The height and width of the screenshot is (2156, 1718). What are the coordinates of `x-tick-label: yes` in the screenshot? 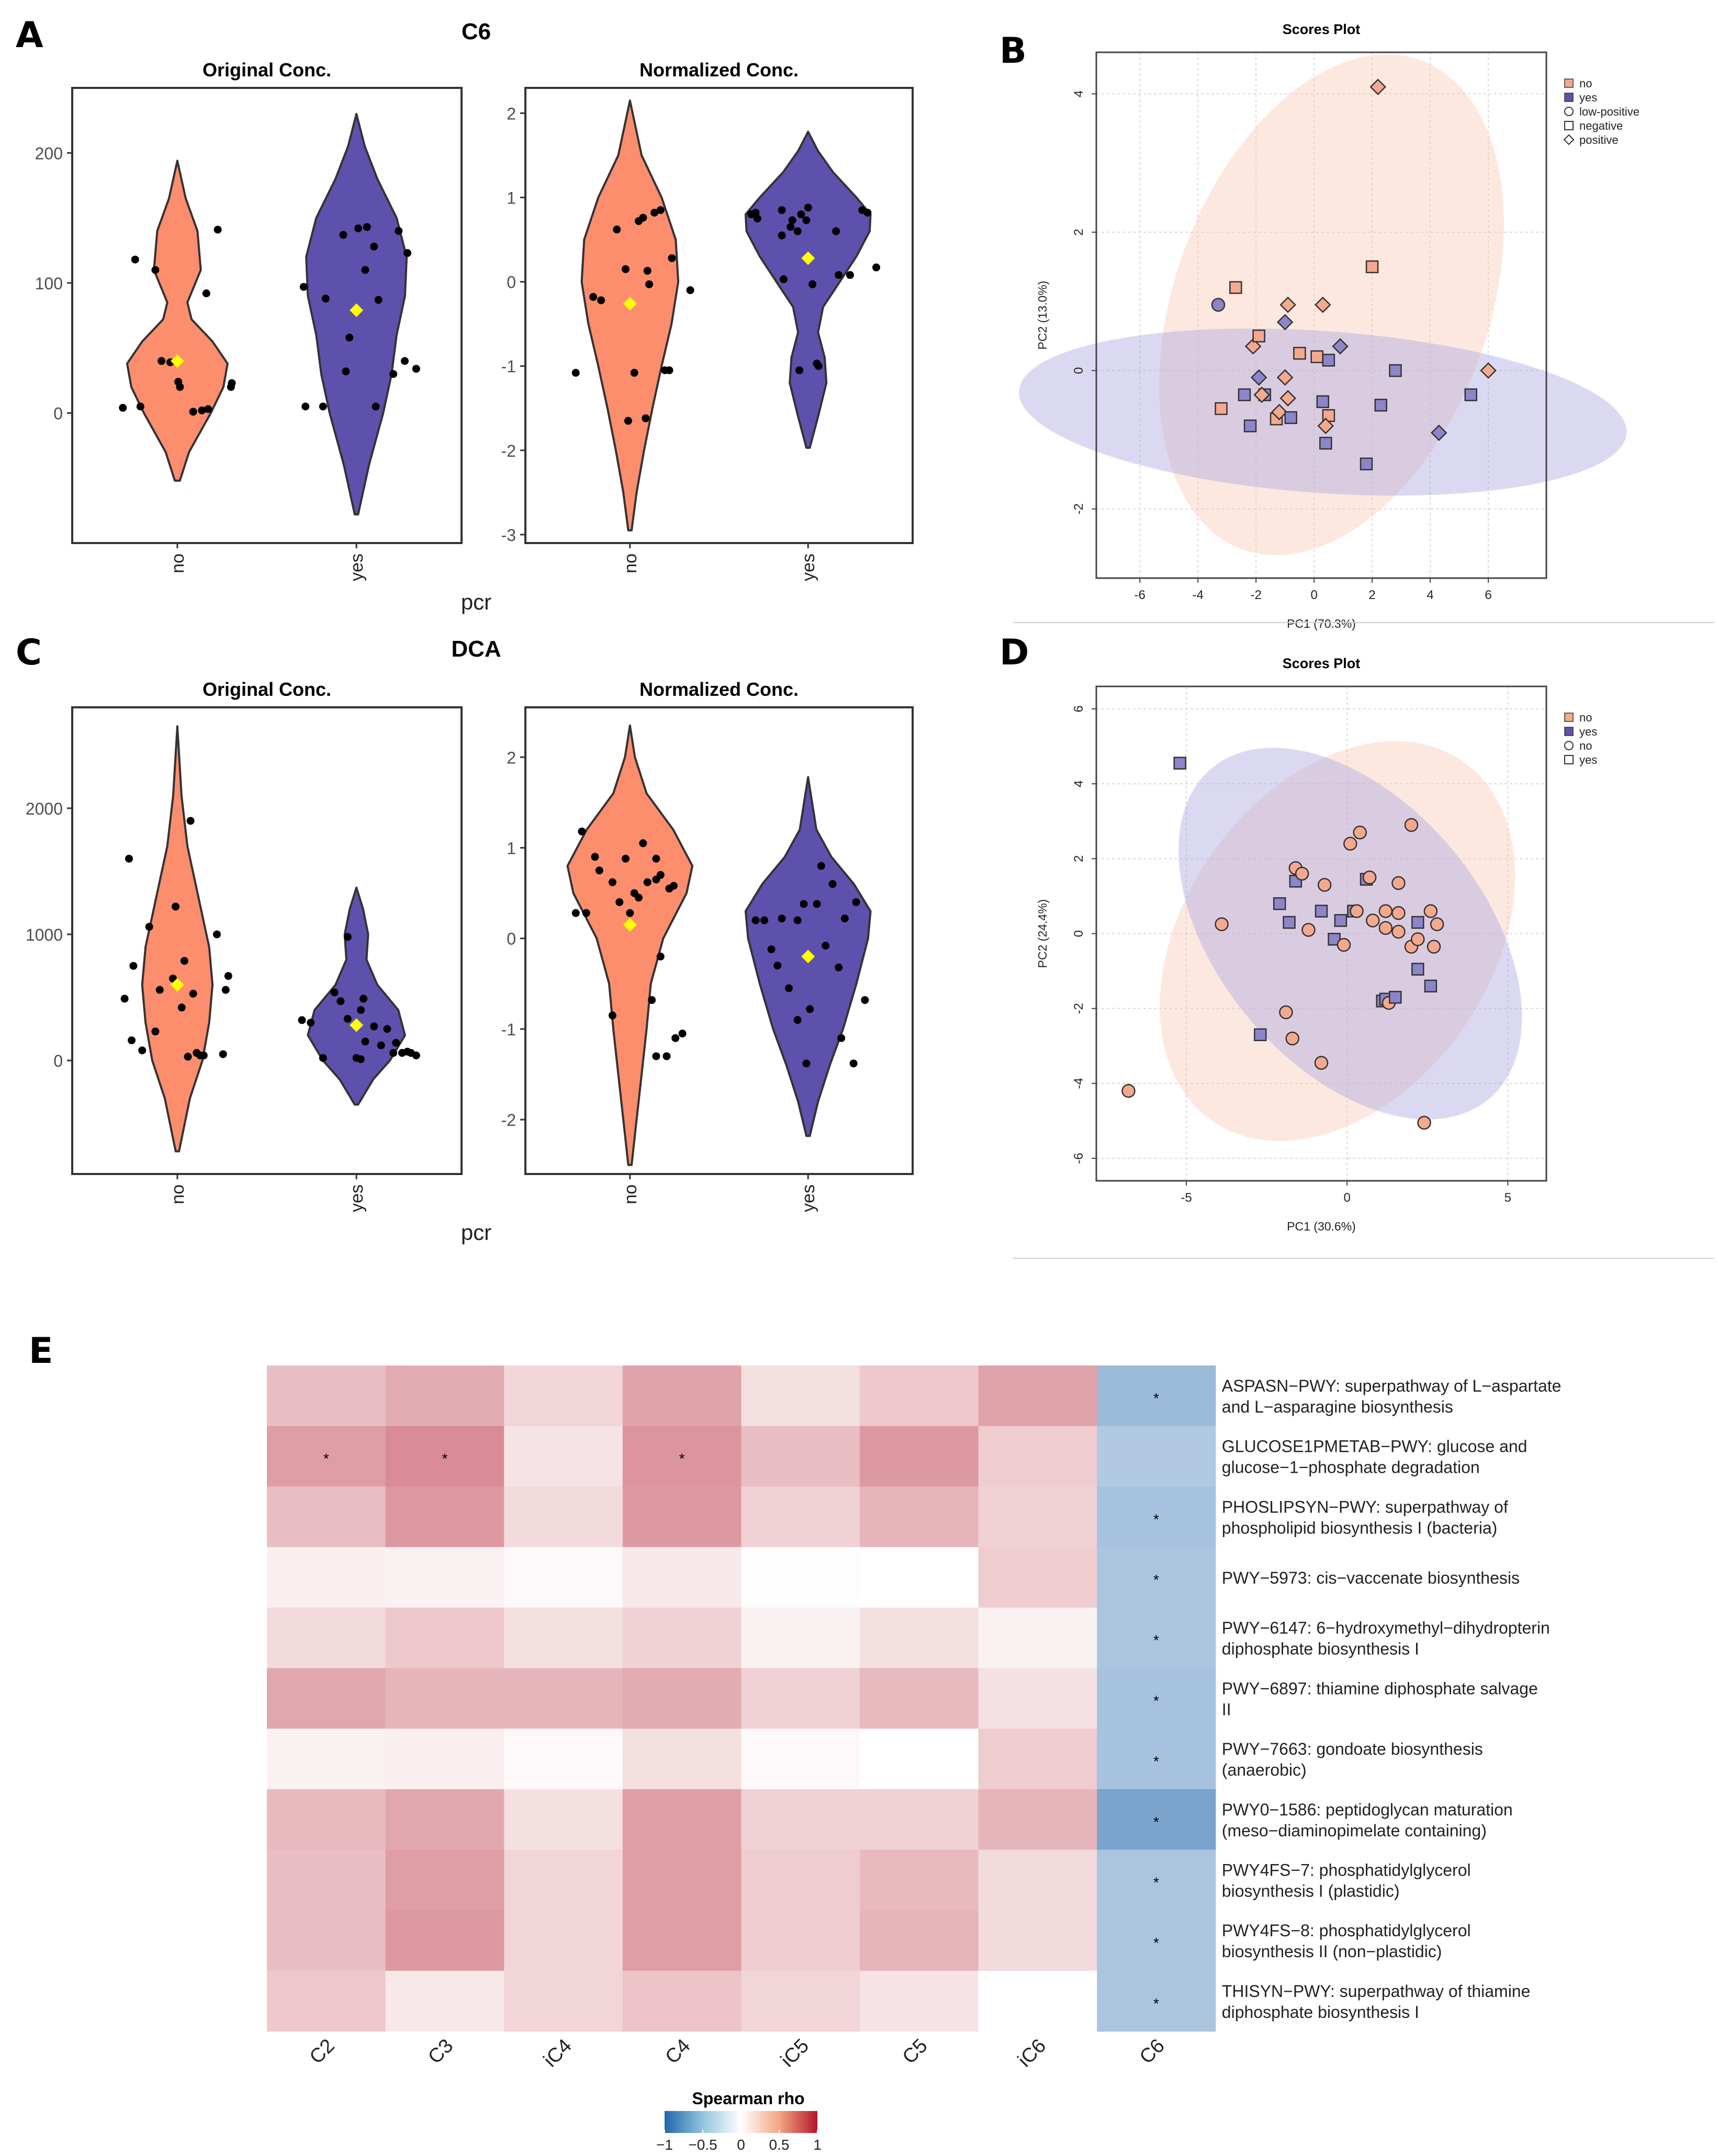 It's located at (808, 568).